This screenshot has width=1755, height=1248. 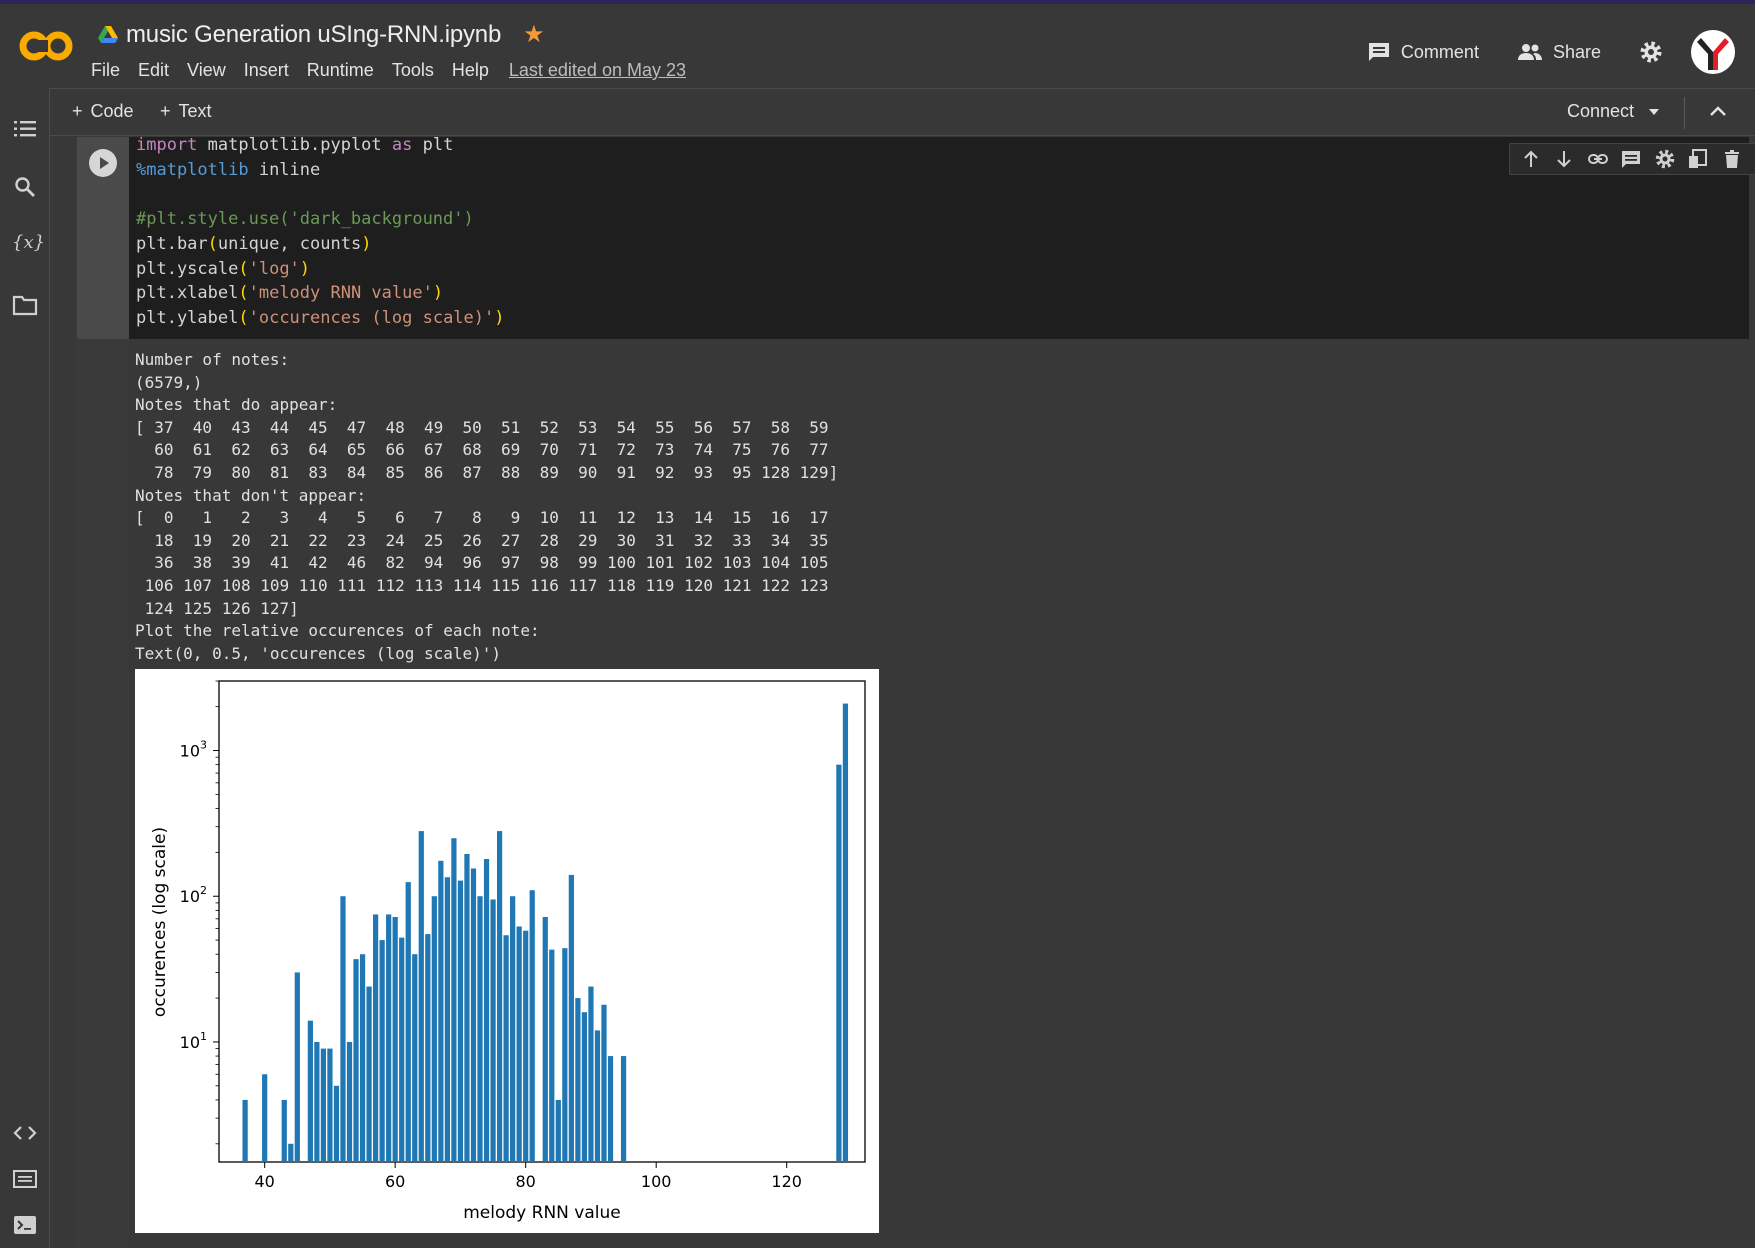 What do you see at coordinates (108, 34) in the screenshot?
I see `google-drive-icon` at bounding box center [108, 34].